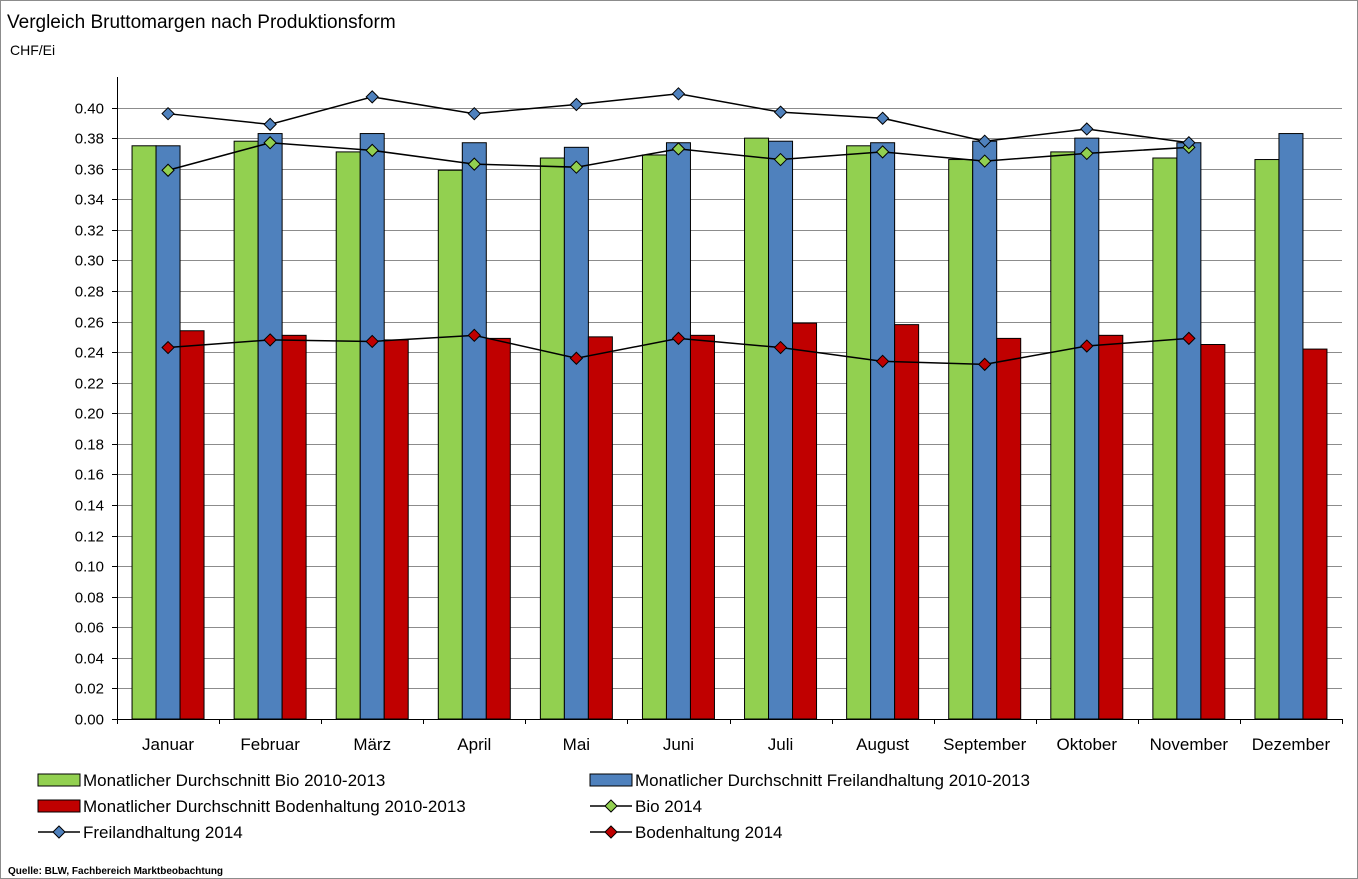 The height and width of the screenshot is (879, 1358). What do you see at coordinates (882, 744) in the screenshot?
I see `x-tick-label: August` at bounding box center [882, 744].